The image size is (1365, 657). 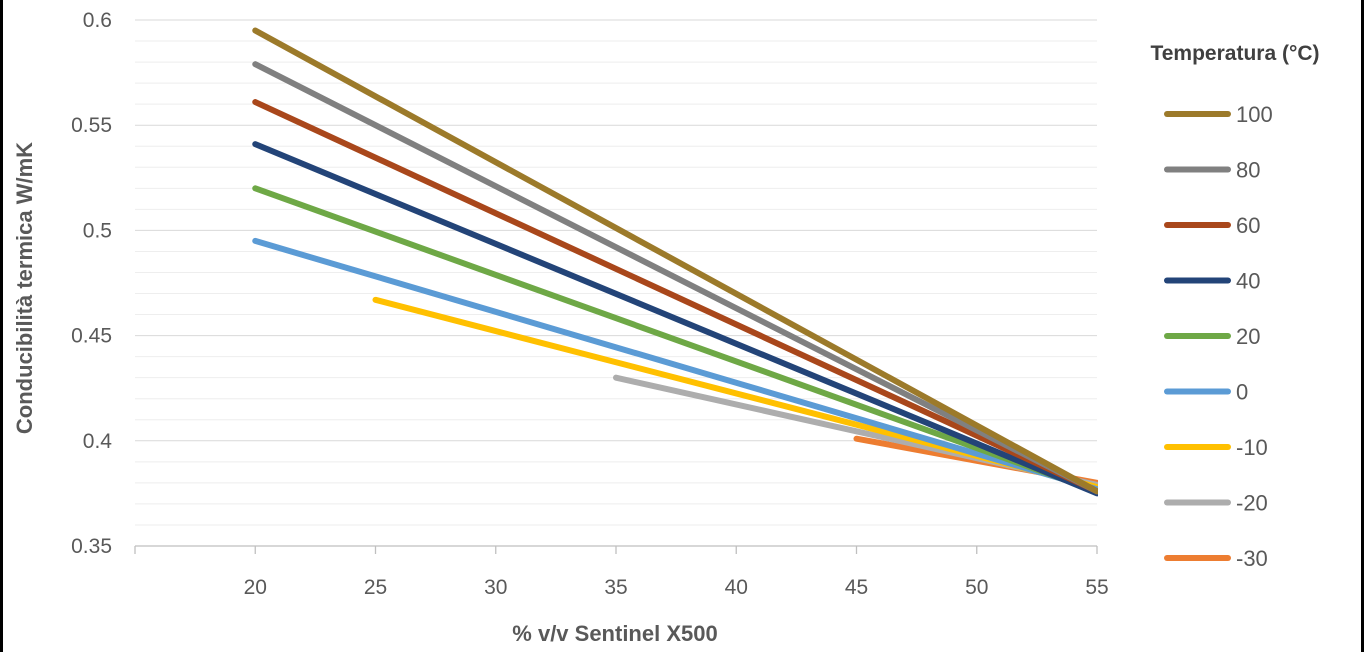 What do you see at coordinates (1254, 114) in the screenshot?
I see `legend-label-100: 100` at bounding box center [1254, 114].